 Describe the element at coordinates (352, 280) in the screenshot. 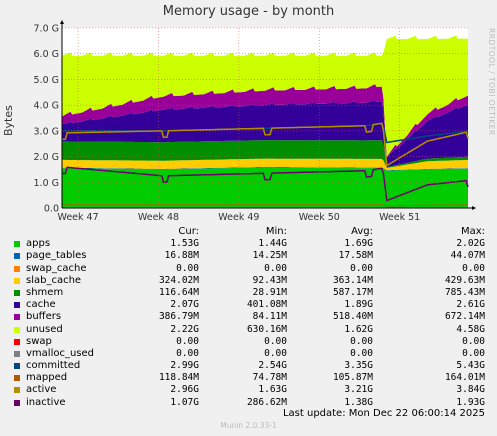

I see `legend-avg-value: 363.14M` at that location.